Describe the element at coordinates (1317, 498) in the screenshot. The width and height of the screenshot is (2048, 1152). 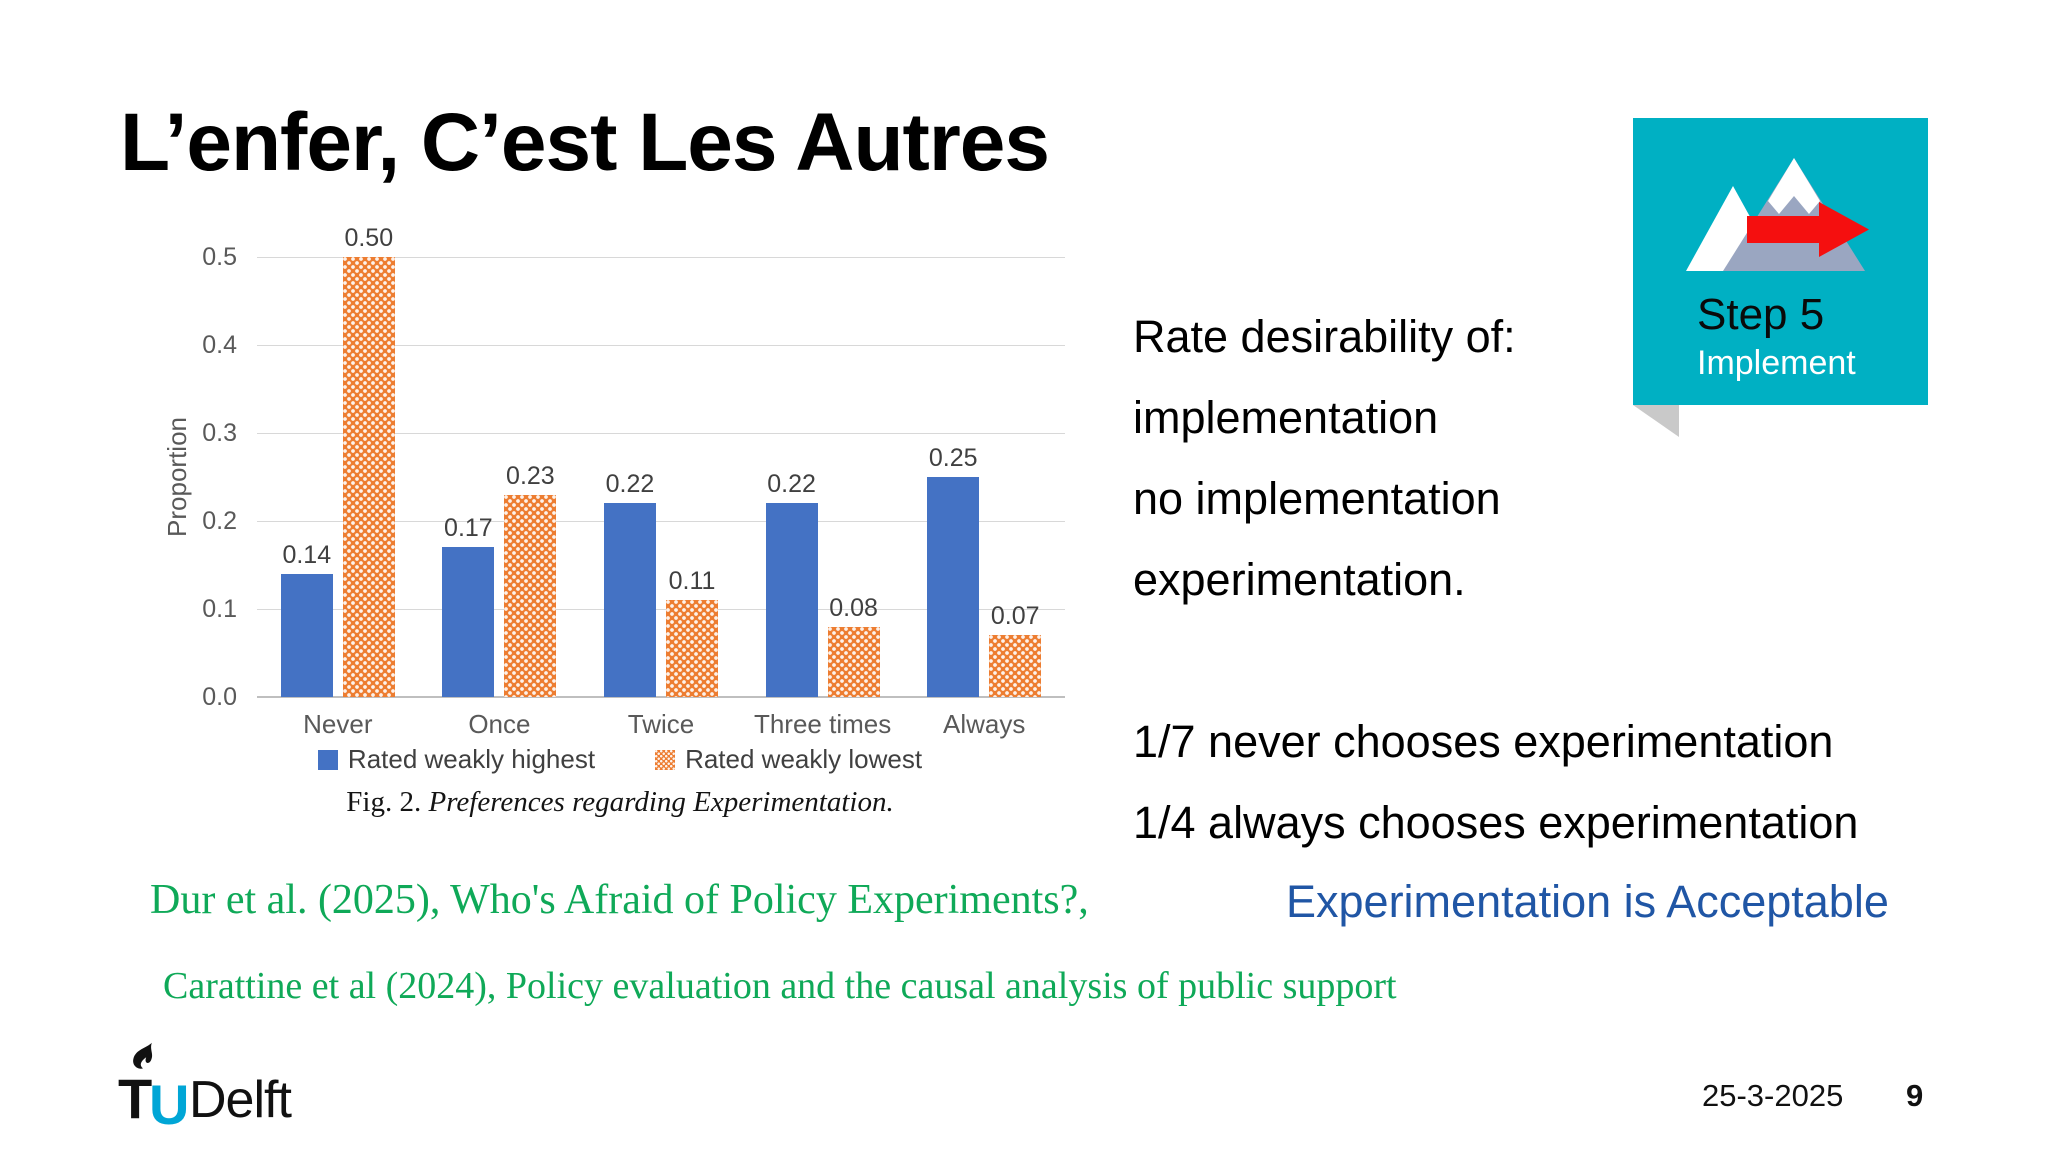
I see `rate-line-3: no implementation` at that location.